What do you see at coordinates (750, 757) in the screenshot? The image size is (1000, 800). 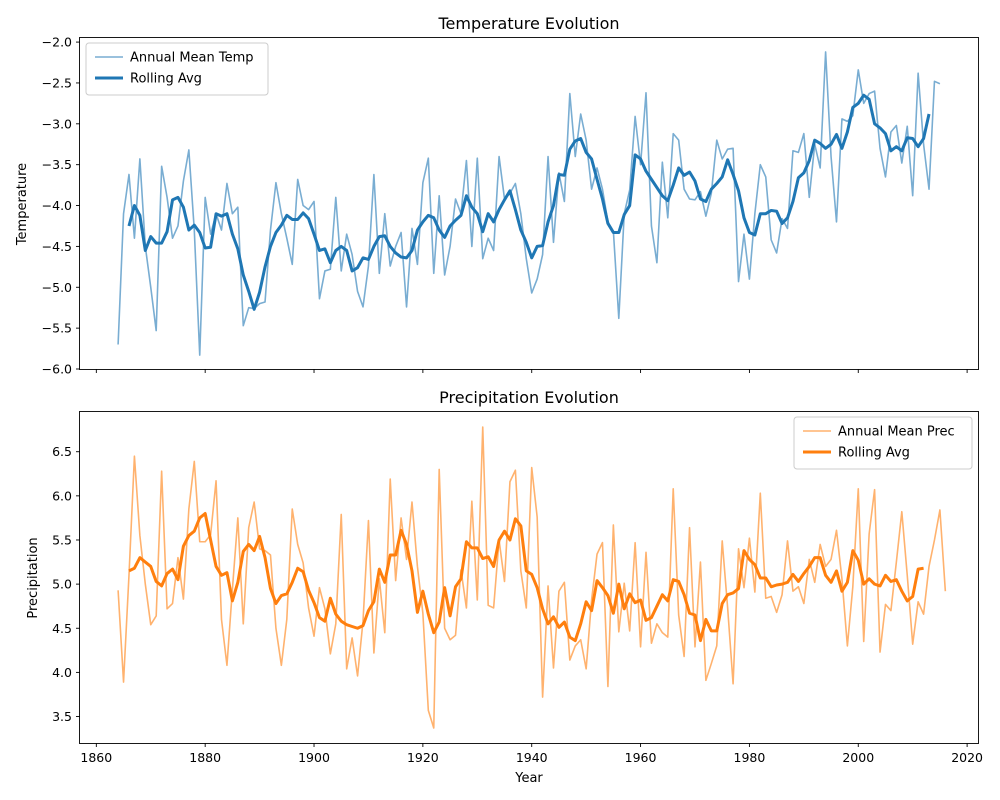 I see `precipitation-xtick-label: 1980` at bounding box center [750, 757].